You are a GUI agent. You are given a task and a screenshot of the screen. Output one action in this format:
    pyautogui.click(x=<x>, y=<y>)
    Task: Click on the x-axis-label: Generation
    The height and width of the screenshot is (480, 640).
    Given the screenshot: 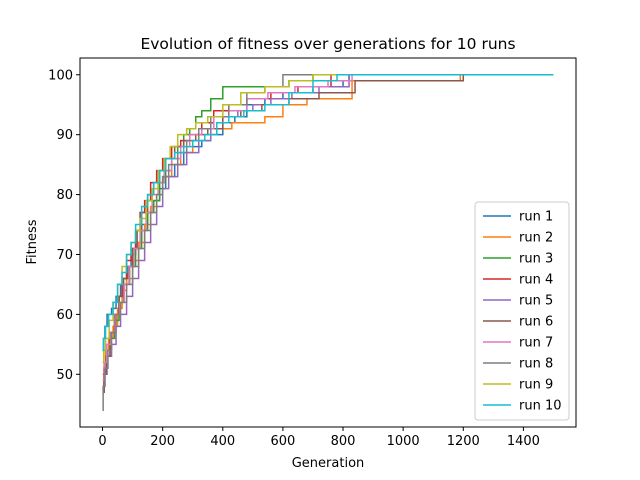 What is the action you would take?
    pyautogui.click(x=328, y=463)
    